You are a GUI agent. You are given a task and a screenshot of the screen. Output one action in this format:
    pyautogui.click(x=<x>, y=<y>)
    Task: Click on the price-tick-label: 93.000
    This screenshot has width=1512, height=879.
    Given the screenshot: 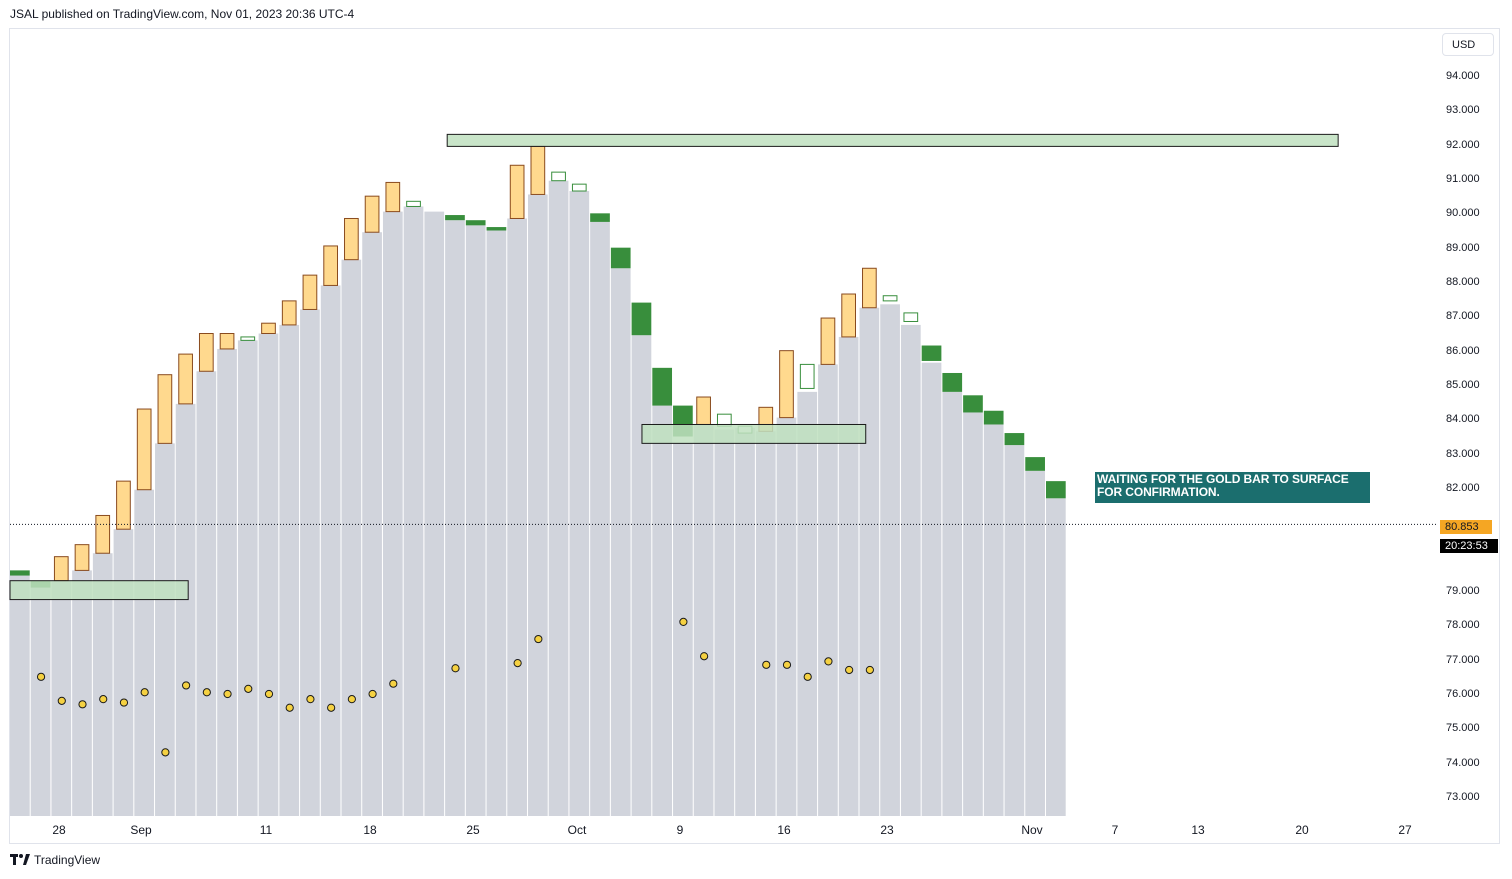 What is the action you would take?
    pyautogui.click(x=1463, y=110)
    